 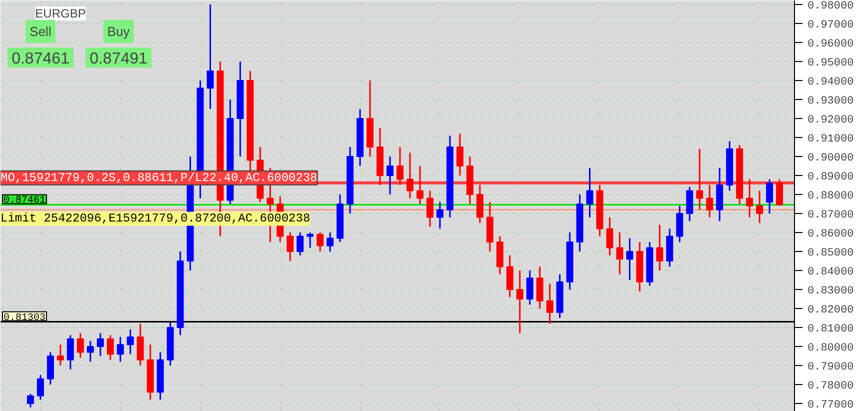 What do you see at coordinates (831, 272) in the screenshot?
I see `y-tick-label: 0.84000` at bounding box center [831, 272].